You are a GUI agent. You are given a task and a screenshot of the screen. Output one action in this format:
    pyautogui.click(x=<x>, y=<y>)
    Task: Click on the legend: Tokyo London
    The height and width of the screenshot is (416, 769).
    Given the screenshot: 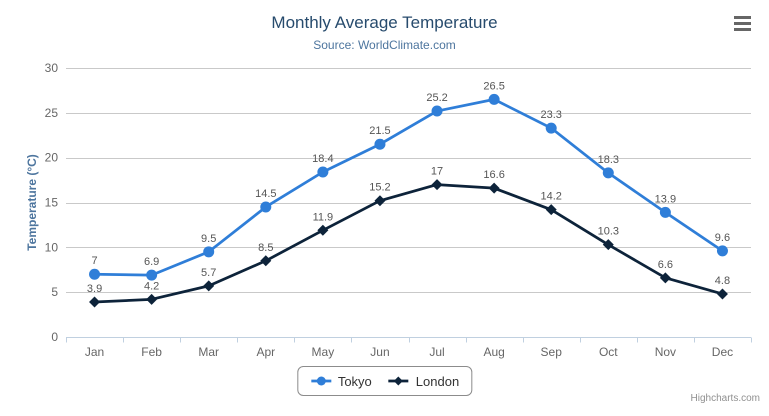 What is the action you would take?
    pyautogui.click(x=384, y=381)
    